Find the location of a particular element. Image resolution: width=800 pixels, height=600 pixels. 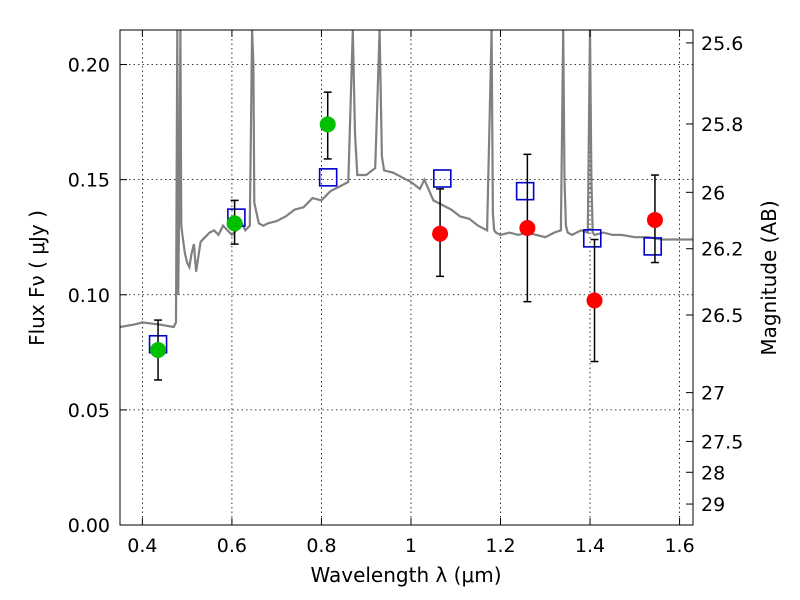

right-tick-label: 28 is located at coordinates (713, 473).